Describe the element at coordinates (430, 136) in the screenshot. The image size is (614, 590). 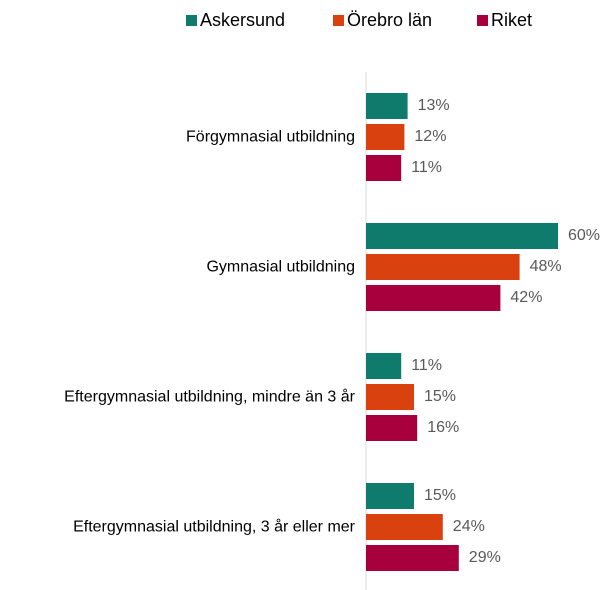
I see `value-label: 12%` at that location.